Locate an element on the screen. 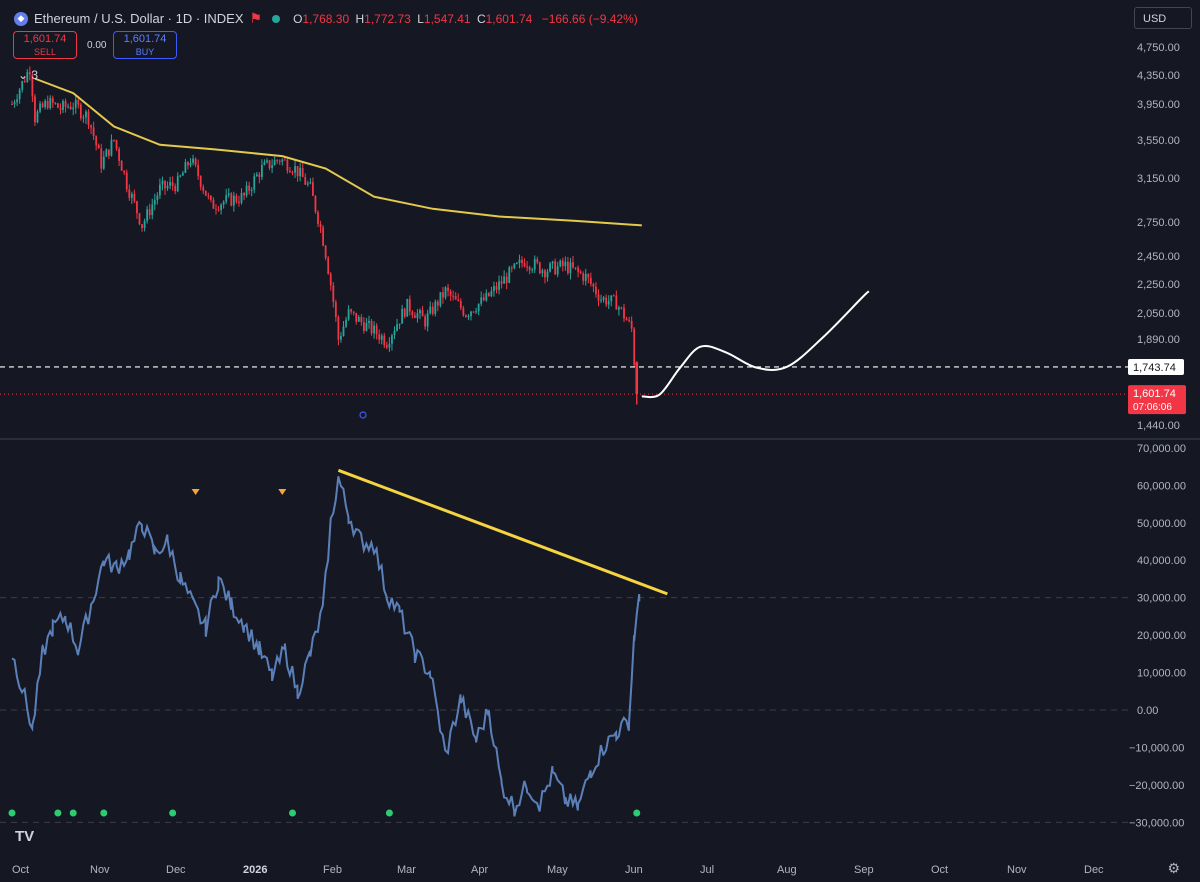 The image size is (1200, 882). time-tick-label: Jul is located at coordinates (707, 870).